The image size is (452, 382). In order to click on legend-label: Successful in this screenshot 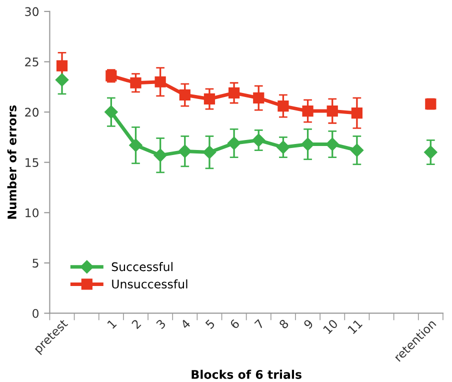, I will do `click(142, 267)`.